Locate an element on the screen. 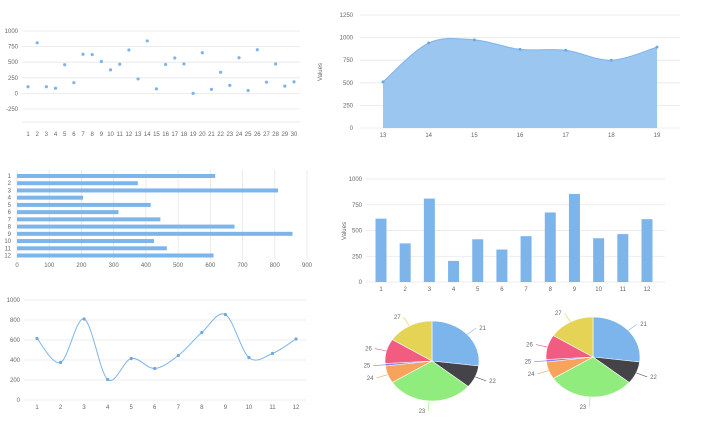 The image size is (708, 424). pie-label: 23 is located at coordinates (583, 408).